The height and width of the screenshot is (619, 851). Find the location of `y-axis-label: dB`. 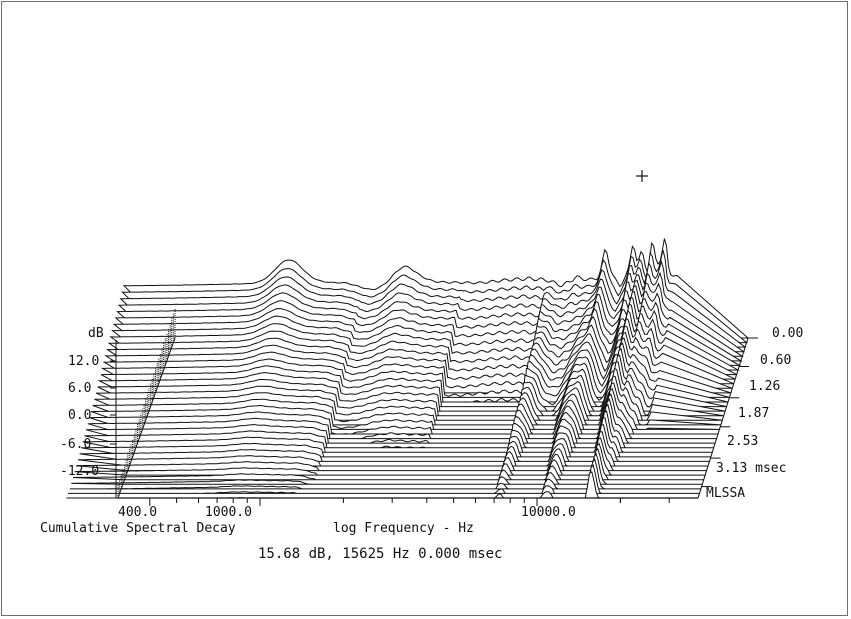

y-axis-label: dB is located at coordinates (96, 333).